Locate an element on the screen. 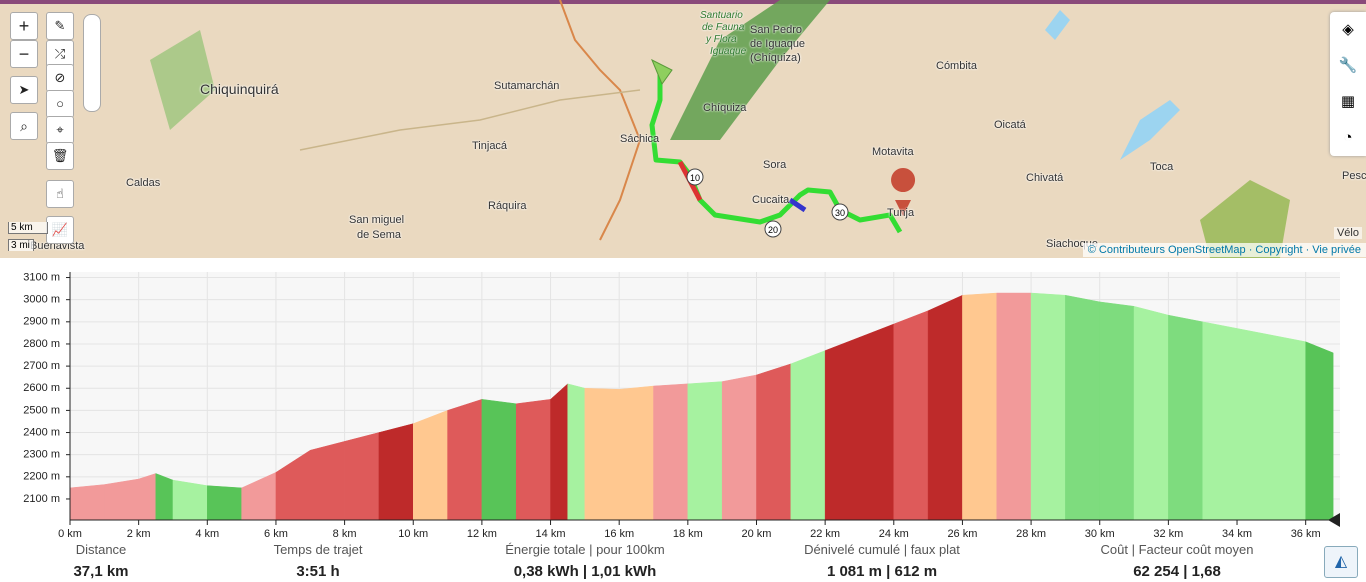 This screenshot has height=582, width=1366. profile-name: Vélo is located at coordinates (1347, 233).